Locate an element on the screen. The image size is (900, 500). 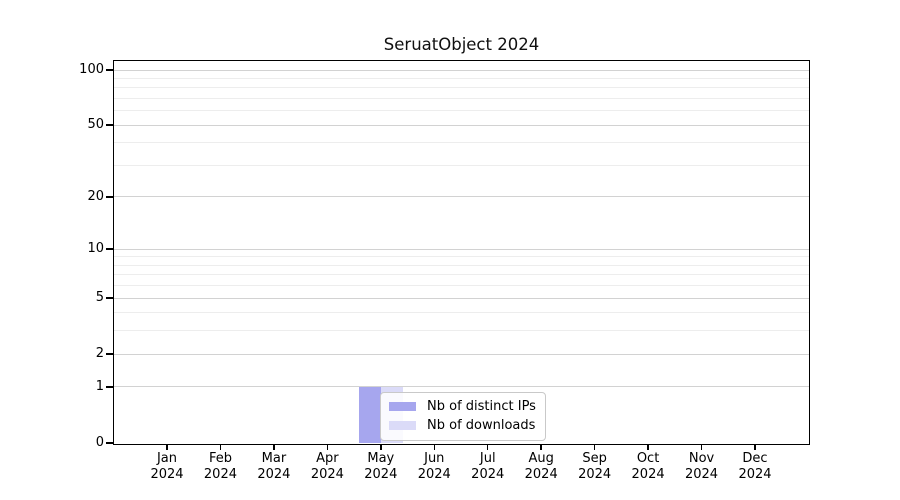
x-tick-label: Nov 2024 is located at coordinates (702, 466).